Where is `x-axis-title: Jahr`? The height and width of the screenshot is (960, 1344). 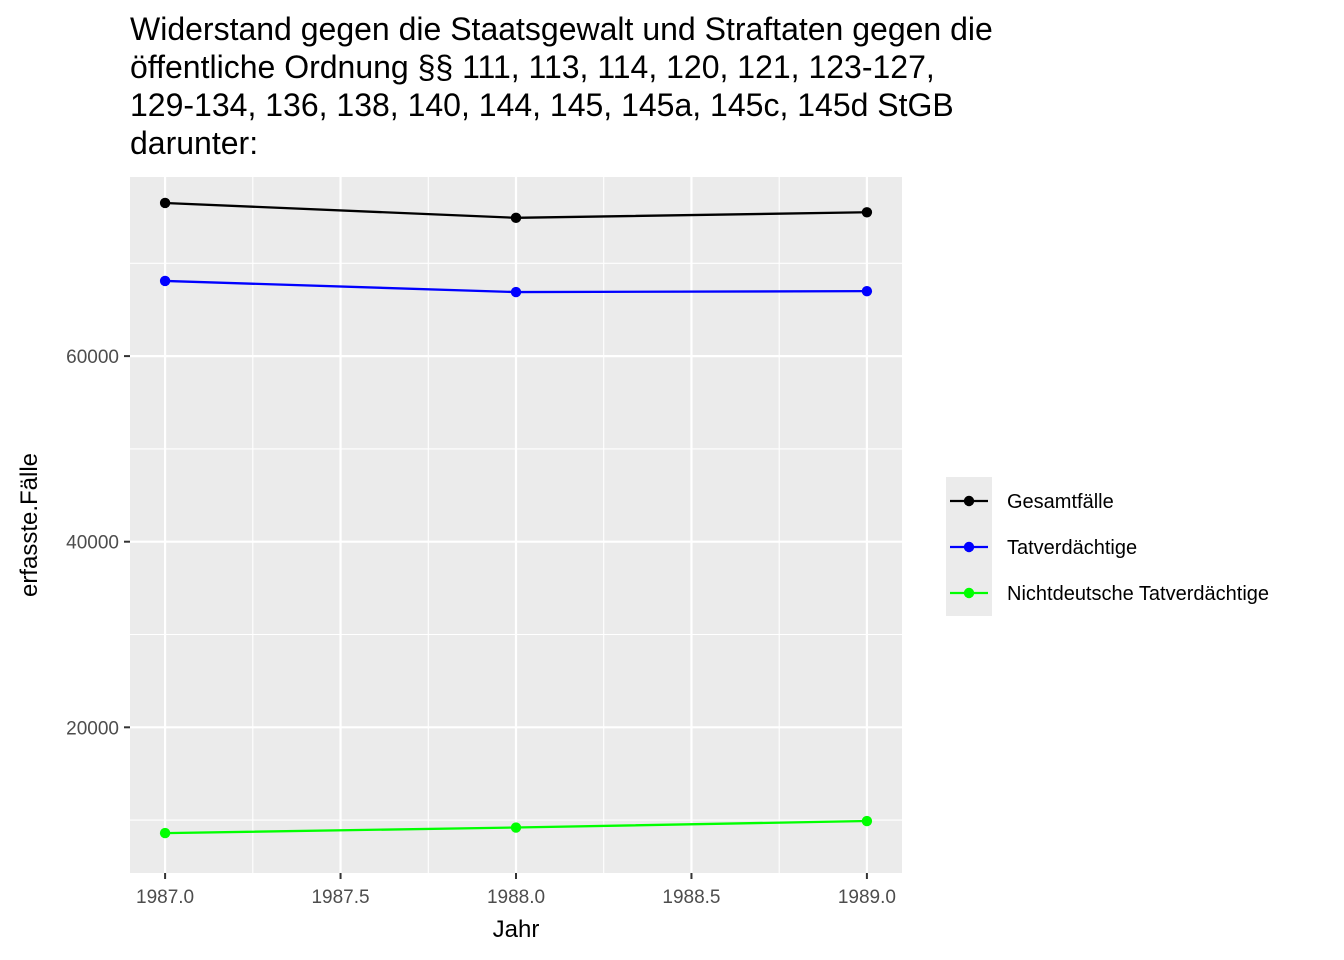 x-axis-title: Jahr is located at coordinates (516, 929).